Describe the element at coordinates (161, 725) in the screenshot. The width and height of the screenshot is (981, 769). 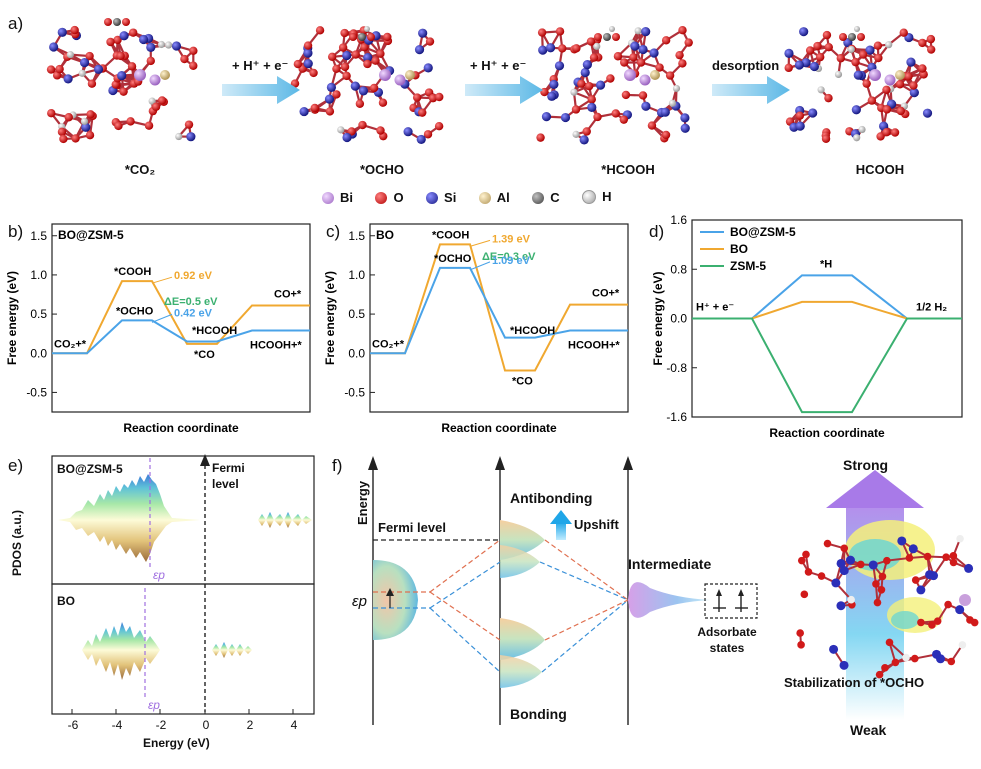
I see `xtick-label: -2` at that location.